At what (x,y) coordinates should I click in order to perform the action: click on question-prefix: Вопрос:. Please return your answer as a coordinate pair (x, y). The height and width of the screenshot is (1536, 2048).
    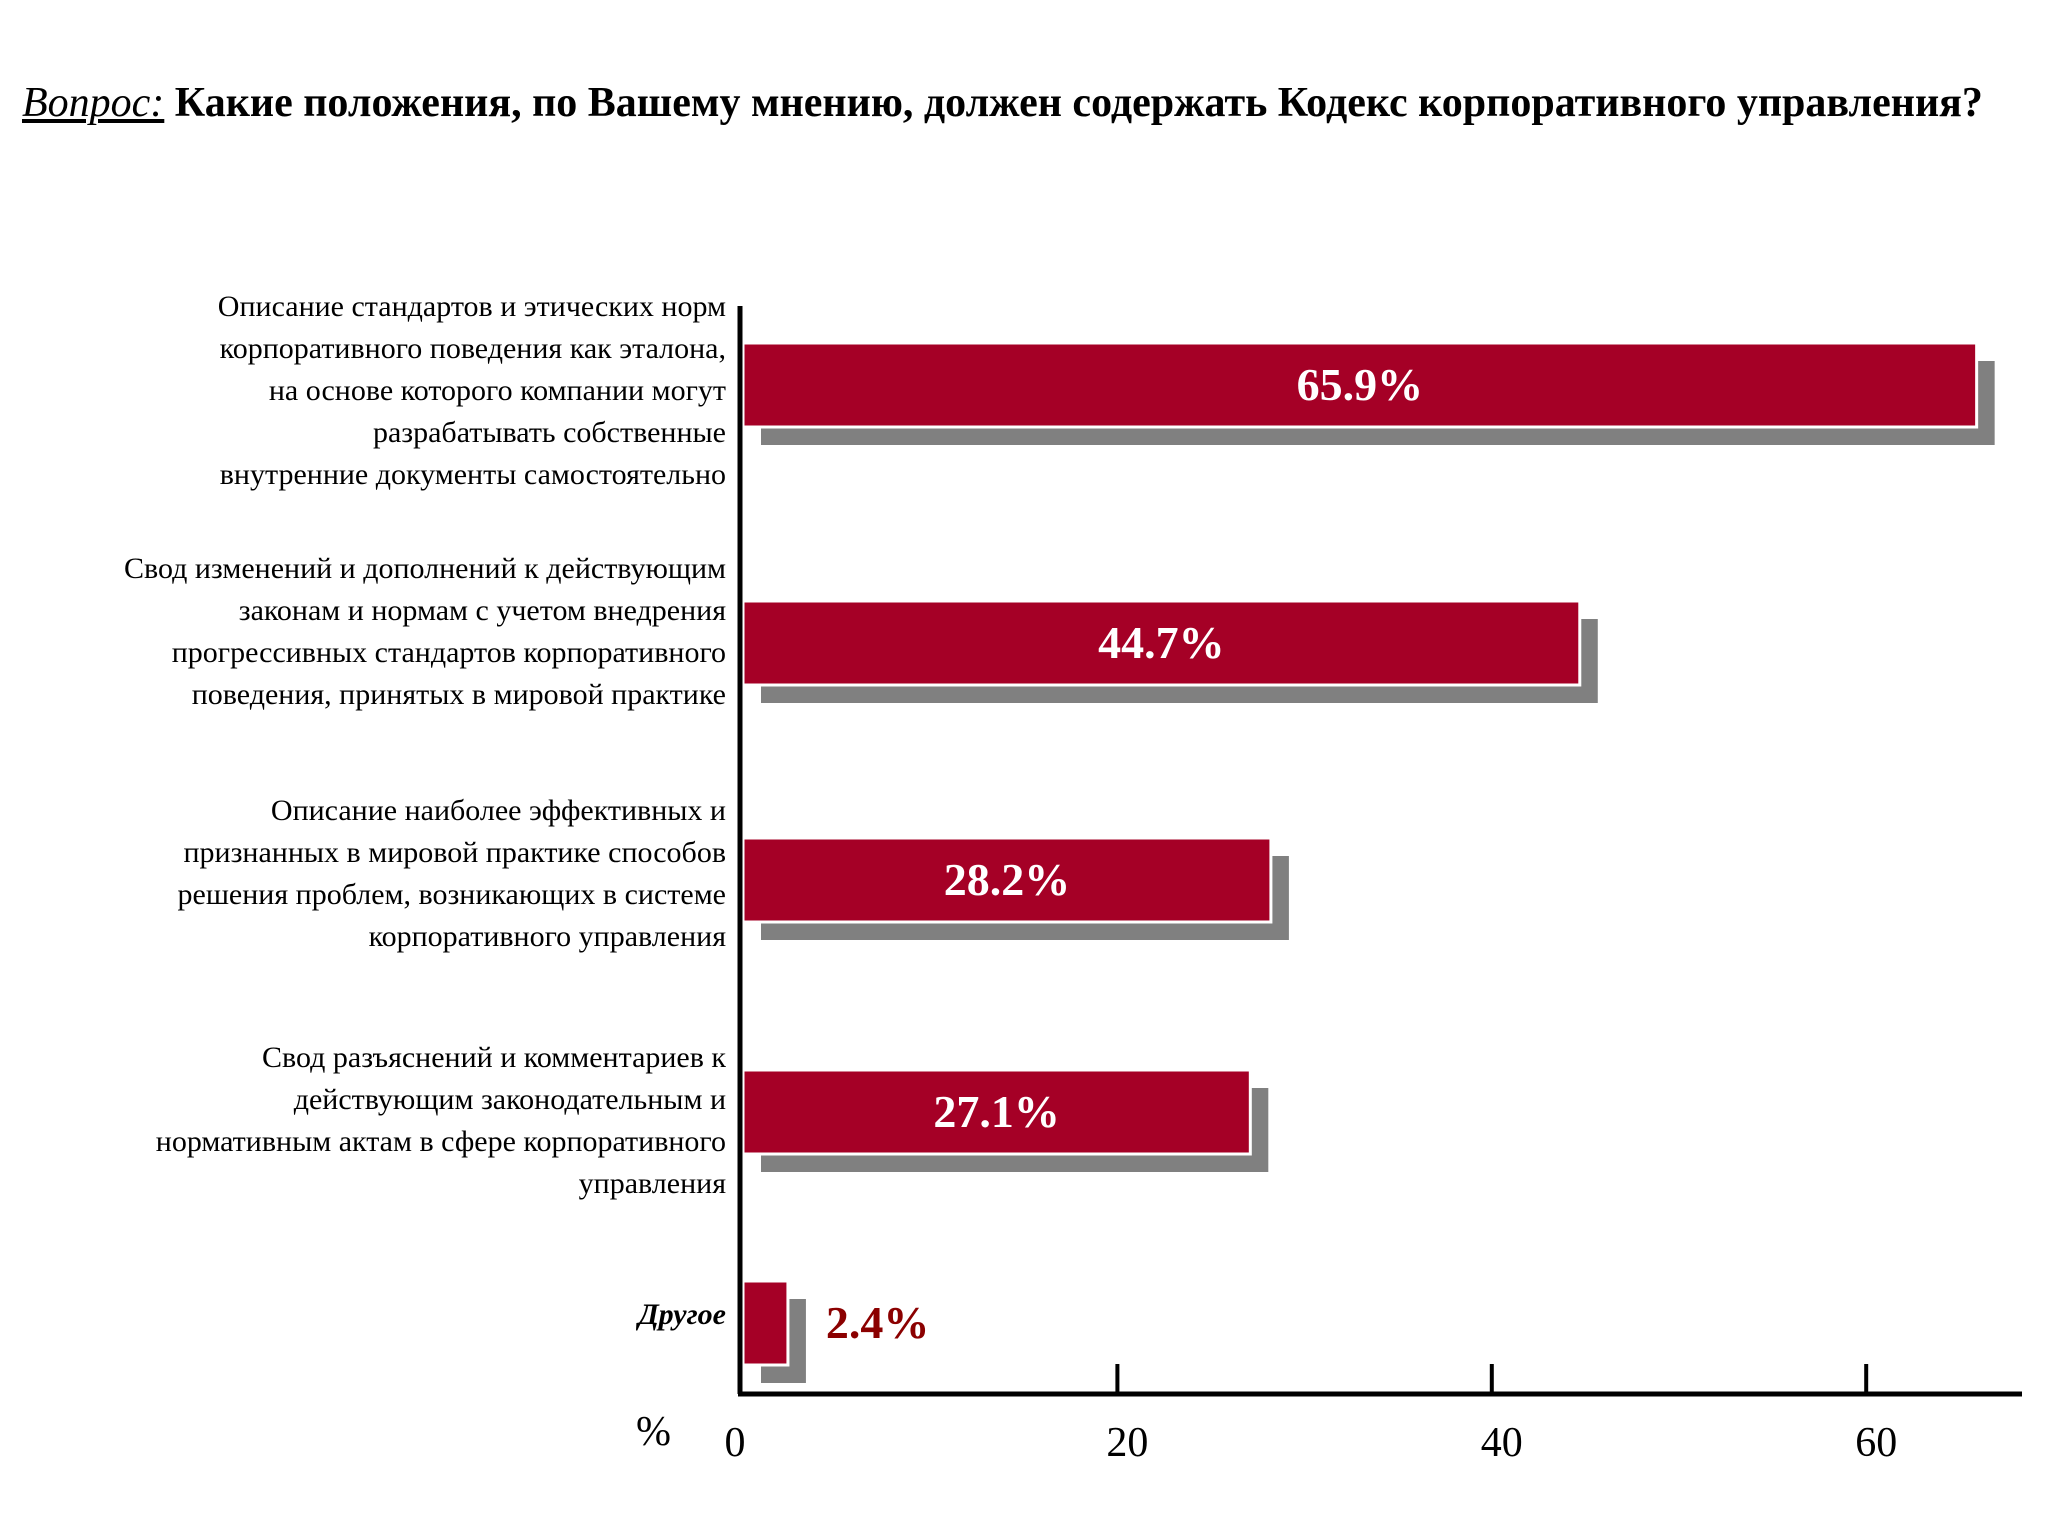
    Looking at the image, I should click on (93, 103).